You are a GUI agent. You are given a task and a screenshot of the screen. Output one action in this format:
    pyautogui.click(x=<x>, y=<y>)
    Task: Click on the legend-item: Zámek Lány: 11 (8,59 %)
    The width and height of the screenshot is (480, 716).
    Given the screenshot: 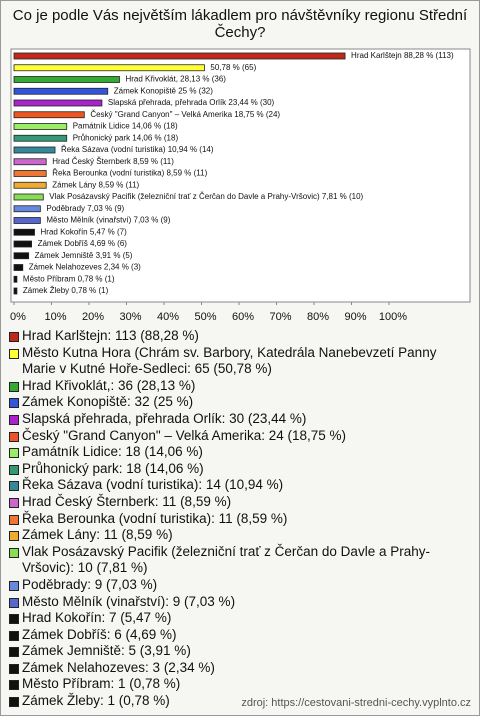 What is the action you would take?
    pyautogui.click(x=240, y=535)
    